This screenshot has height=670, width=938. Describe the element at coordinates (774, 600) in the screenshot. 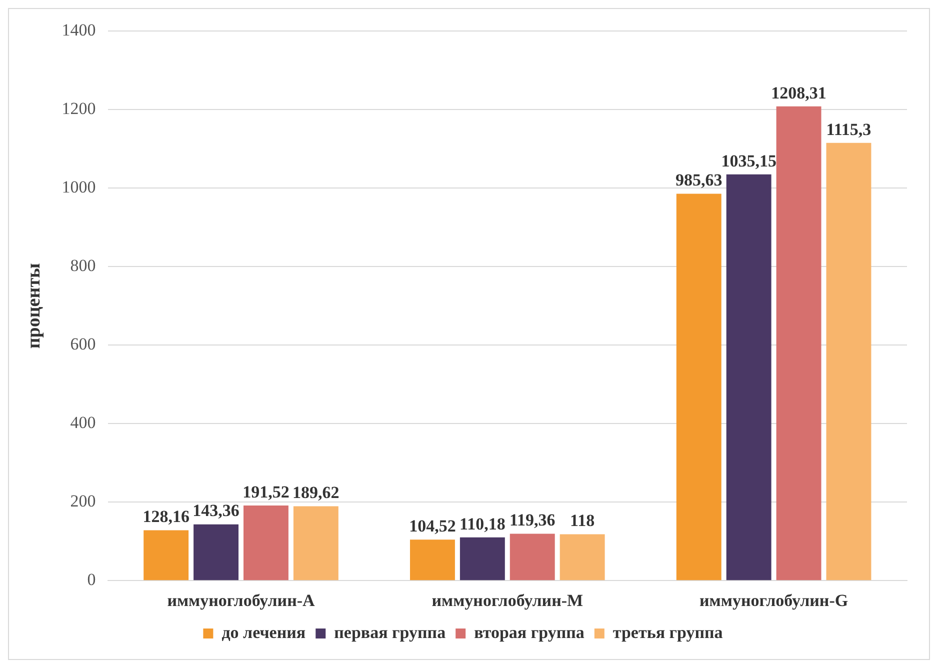

I see `x-tick-label: иммуноглобулин-G` at that location.